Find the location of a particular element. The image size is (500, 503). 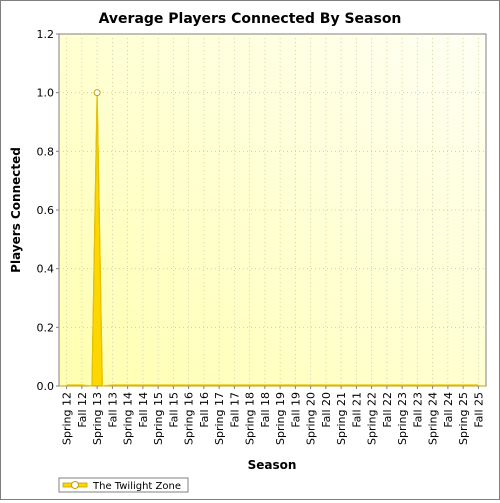

x-tick-label: Fall 14 is located at coordinates (143, 410).